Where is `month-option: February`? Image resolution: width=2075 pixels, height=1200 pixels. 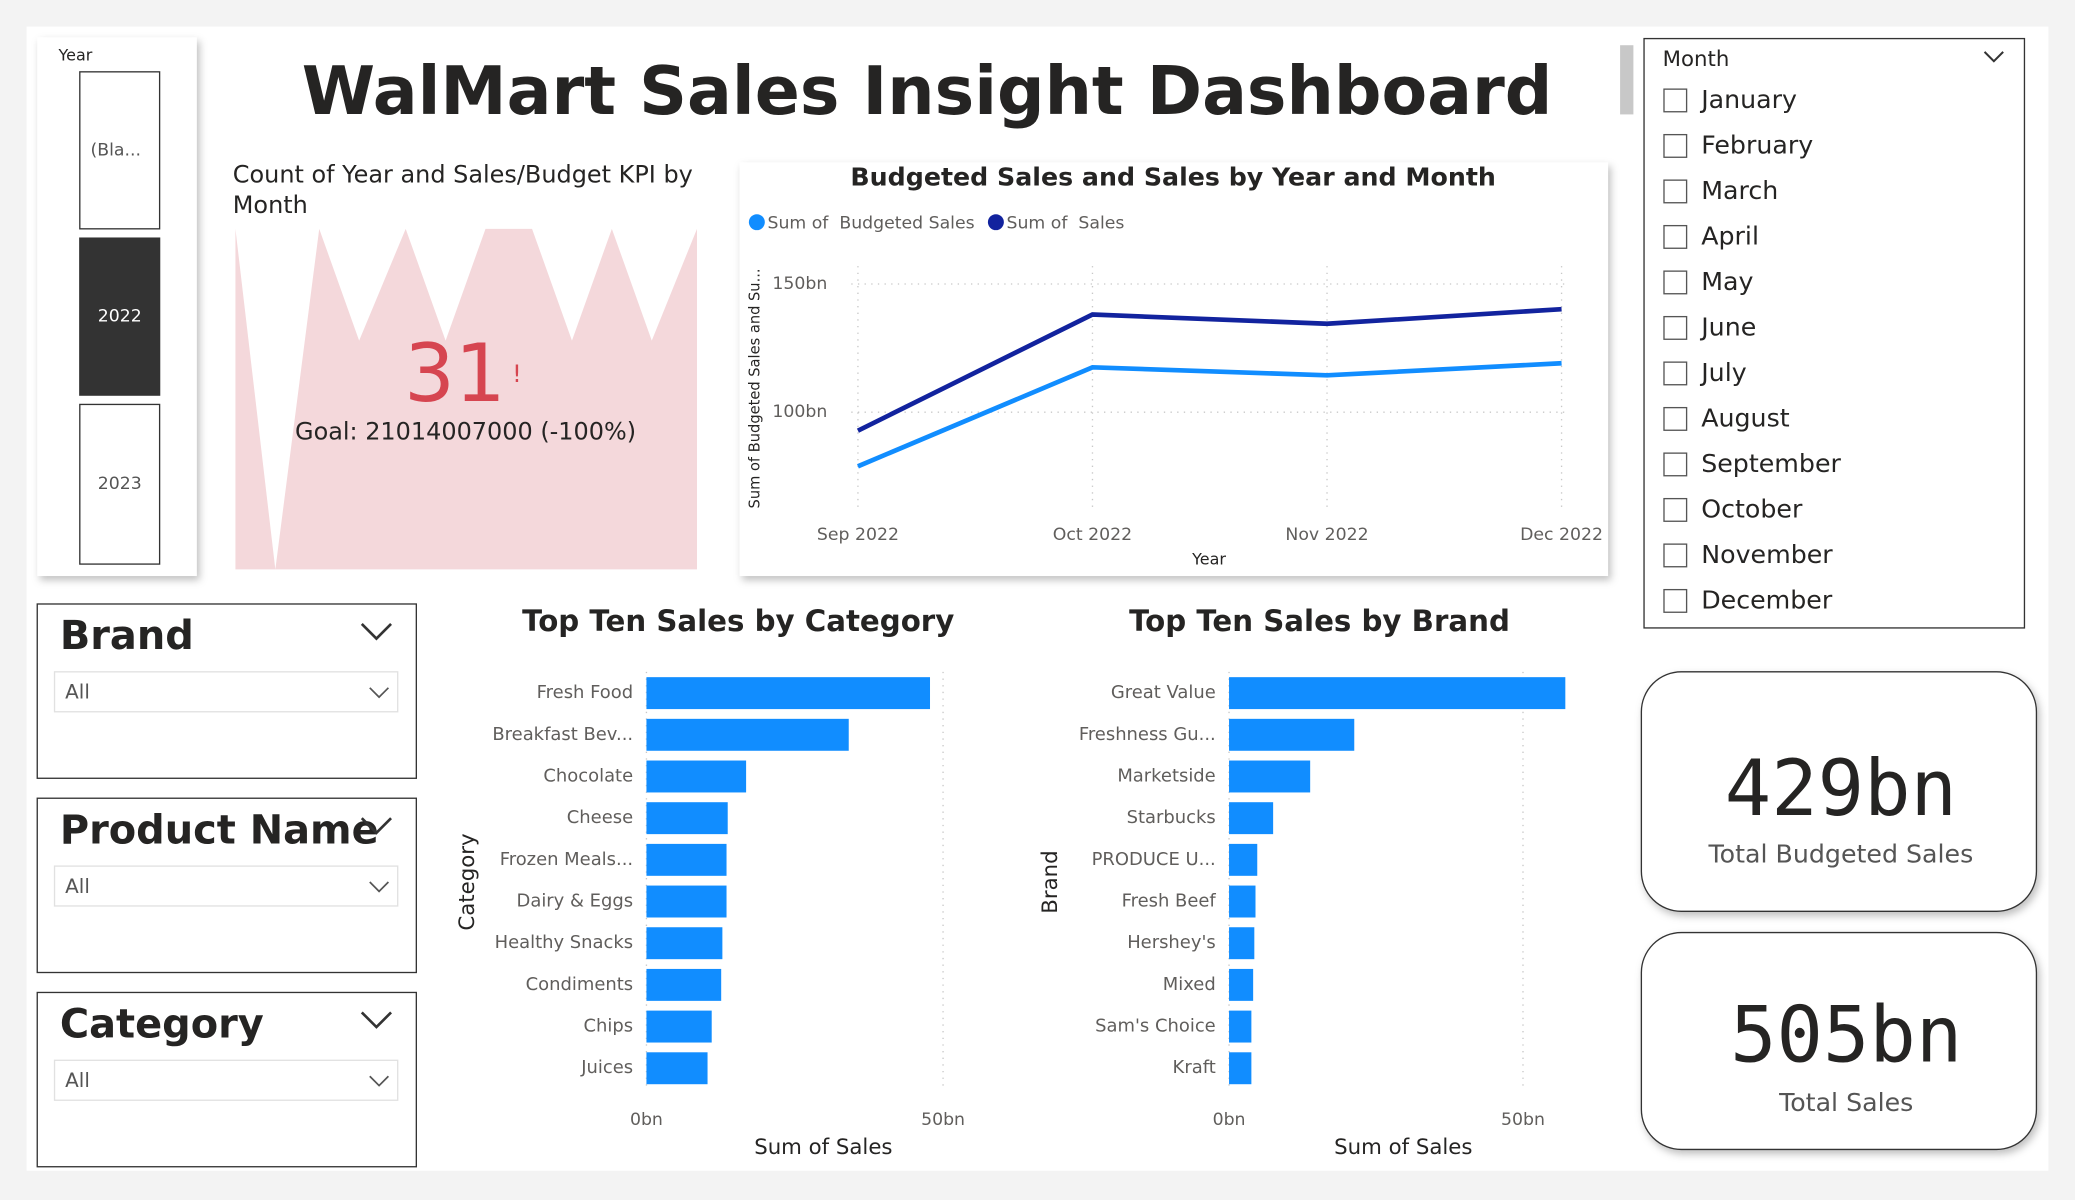 month-option: February is located at coordinates (1757, 145).